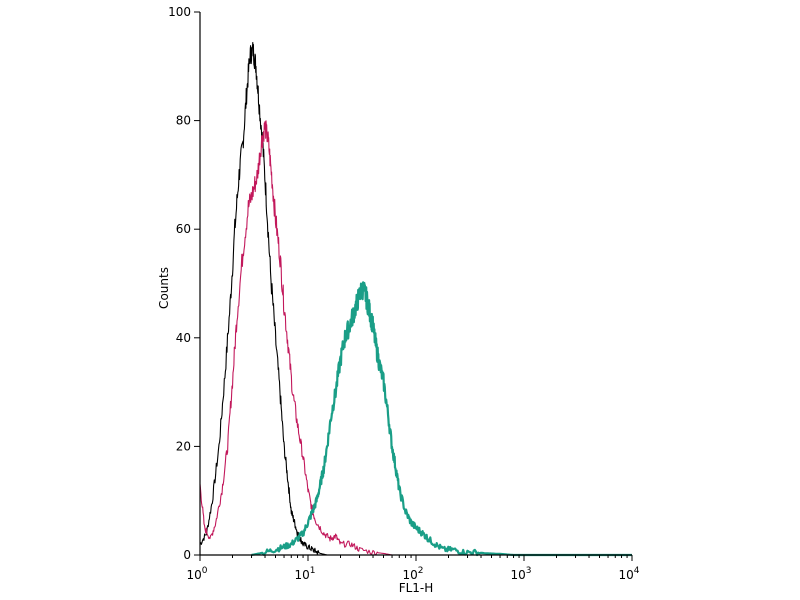 The height and width of the screenshot is (600, 800). I want to click on y-tick-label: 0, so click(187, 555).